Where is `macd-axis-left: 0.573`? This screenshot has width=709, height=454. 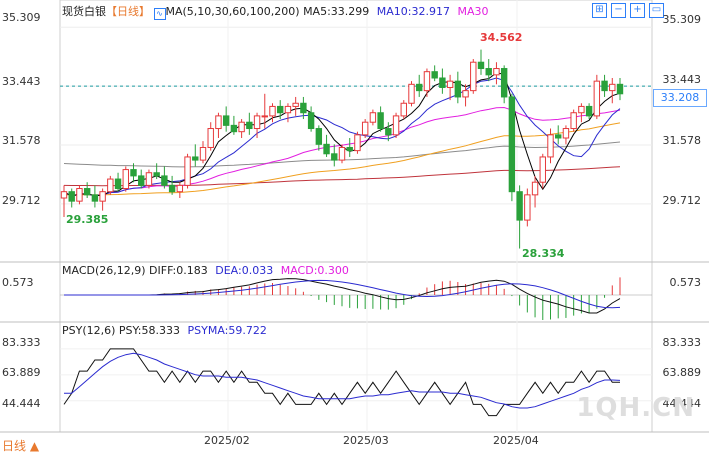 macd-axis-left: 0.573 is located at coordinates (18, 282).